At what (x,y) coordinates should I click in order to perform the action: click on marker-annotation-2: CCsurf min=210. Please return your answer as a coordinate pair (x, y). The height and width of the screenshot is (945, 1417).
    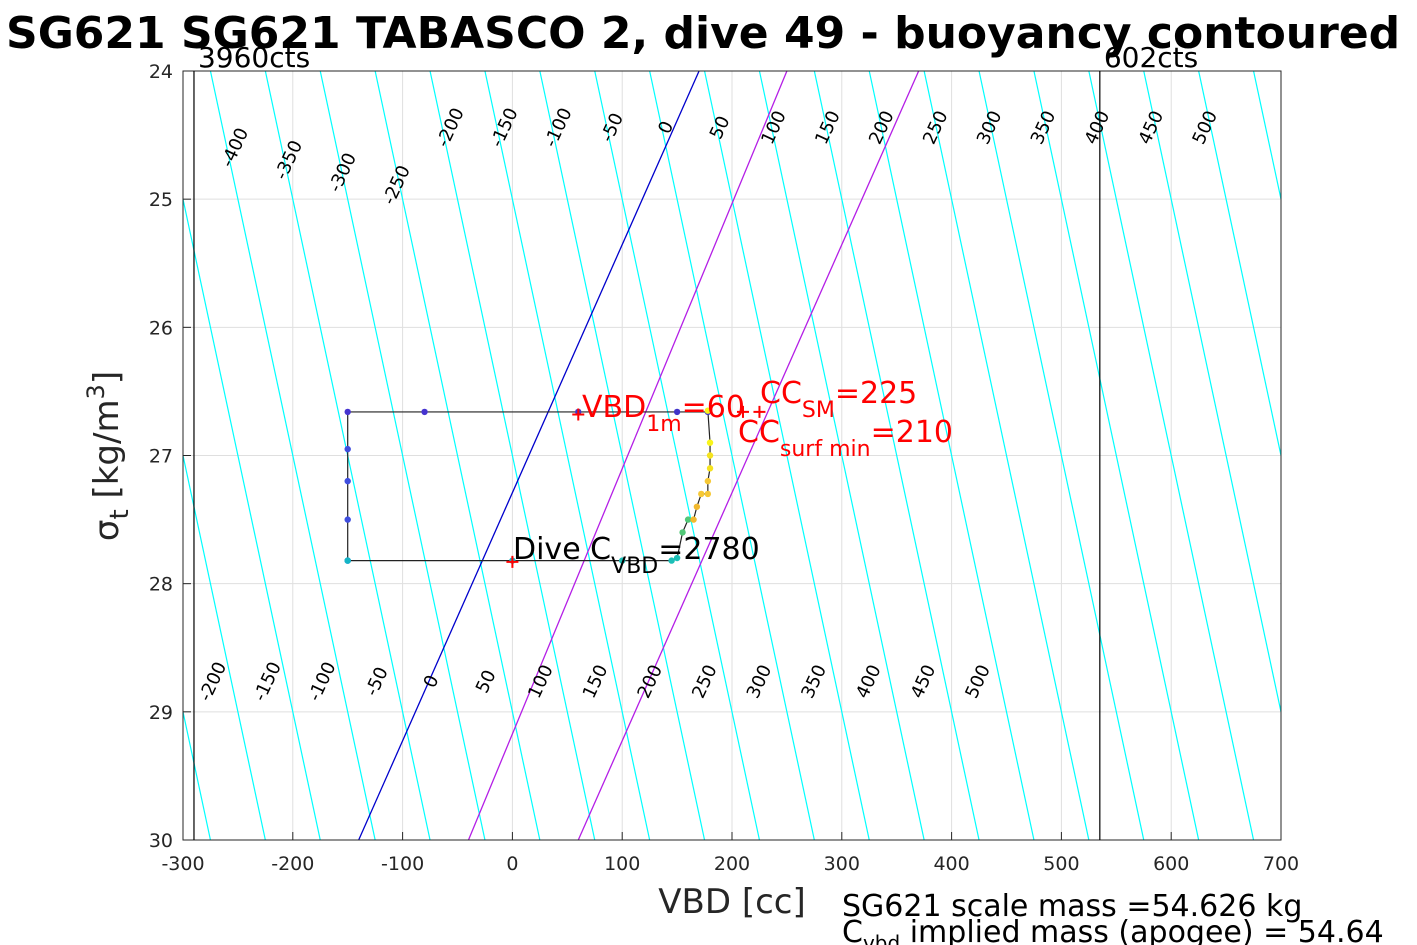
    Looking at the image, I should click on (845, 438).